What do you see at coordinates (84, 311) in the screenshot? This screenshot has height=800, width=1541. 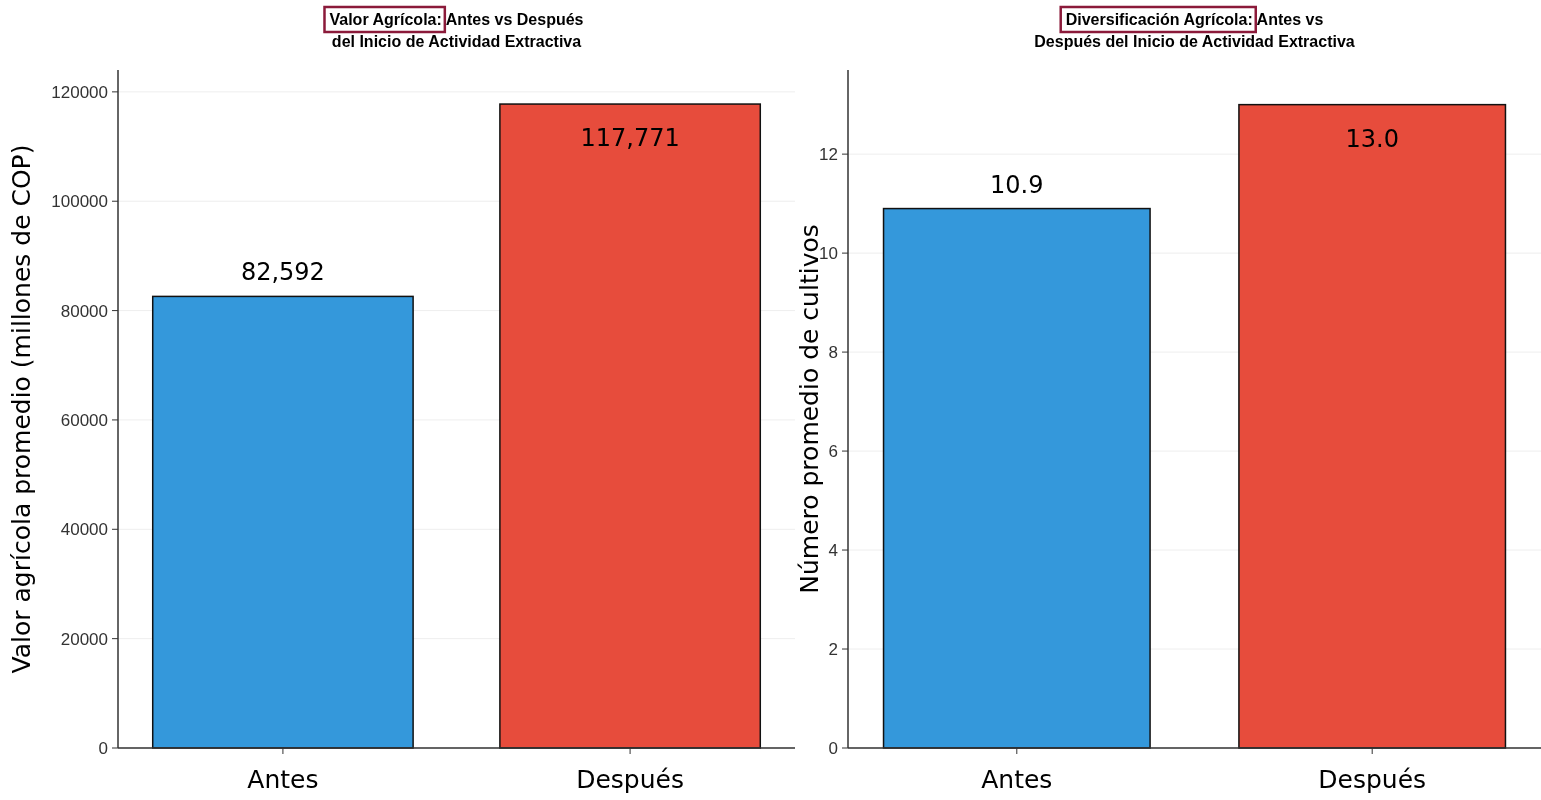 I see `y-tick-label: 80000` at bounding box center [84, 311].